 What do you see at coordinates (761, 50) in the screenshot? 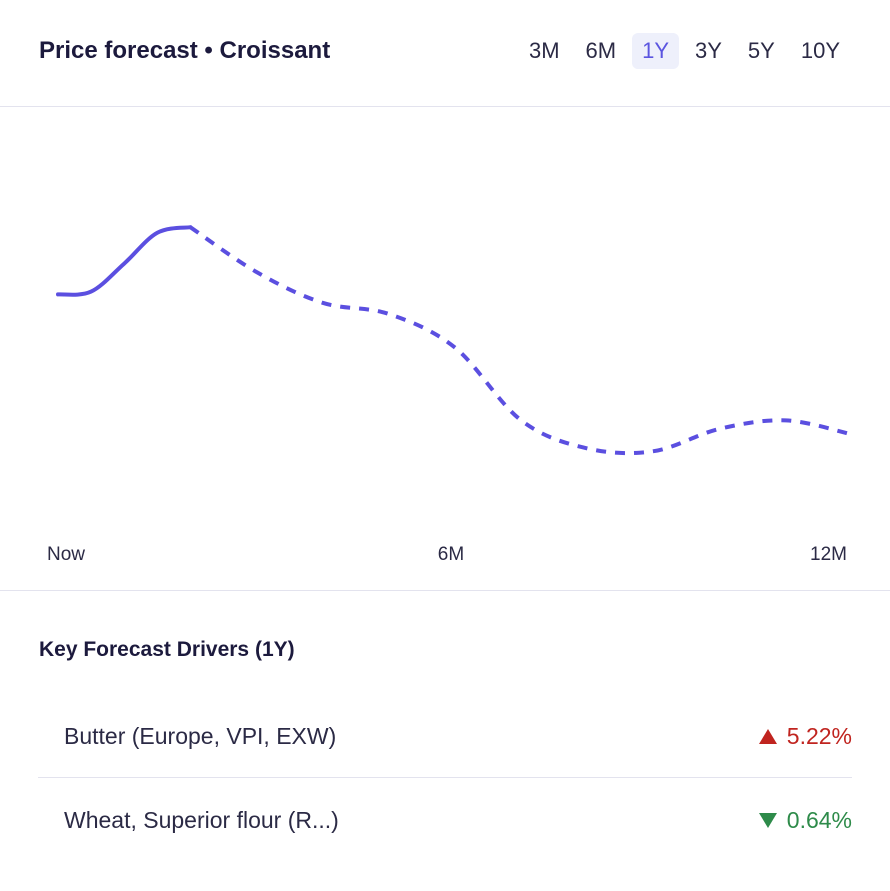
I see `range-5y: 5Y` at bounding box center [761, 50].